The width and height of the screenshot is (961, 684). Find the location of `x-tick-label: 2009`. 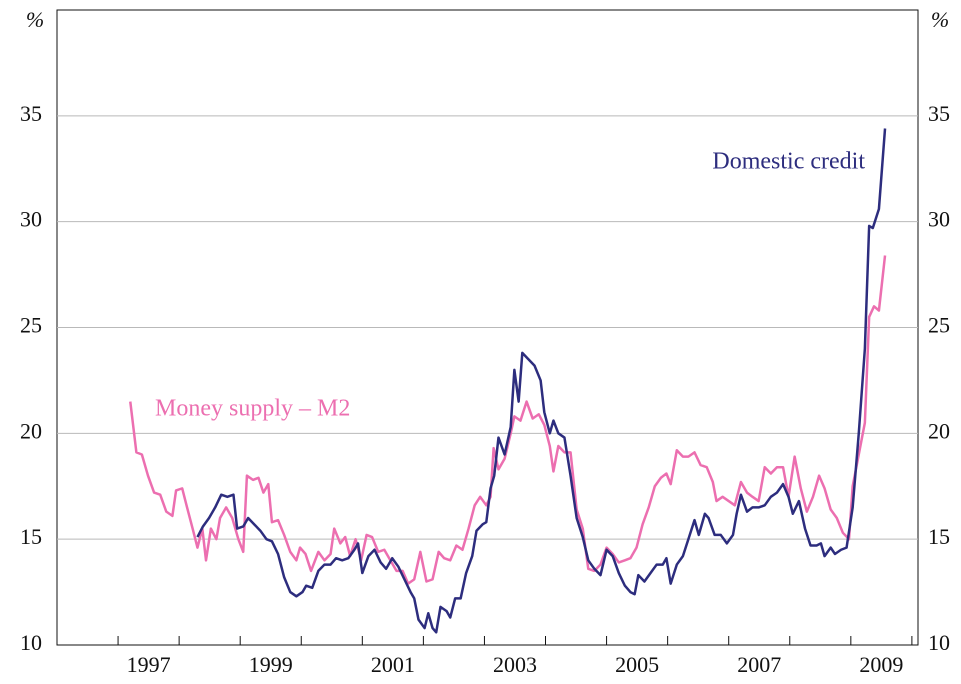

x-tick-label: 2009 is located at coordinates (881, 664).